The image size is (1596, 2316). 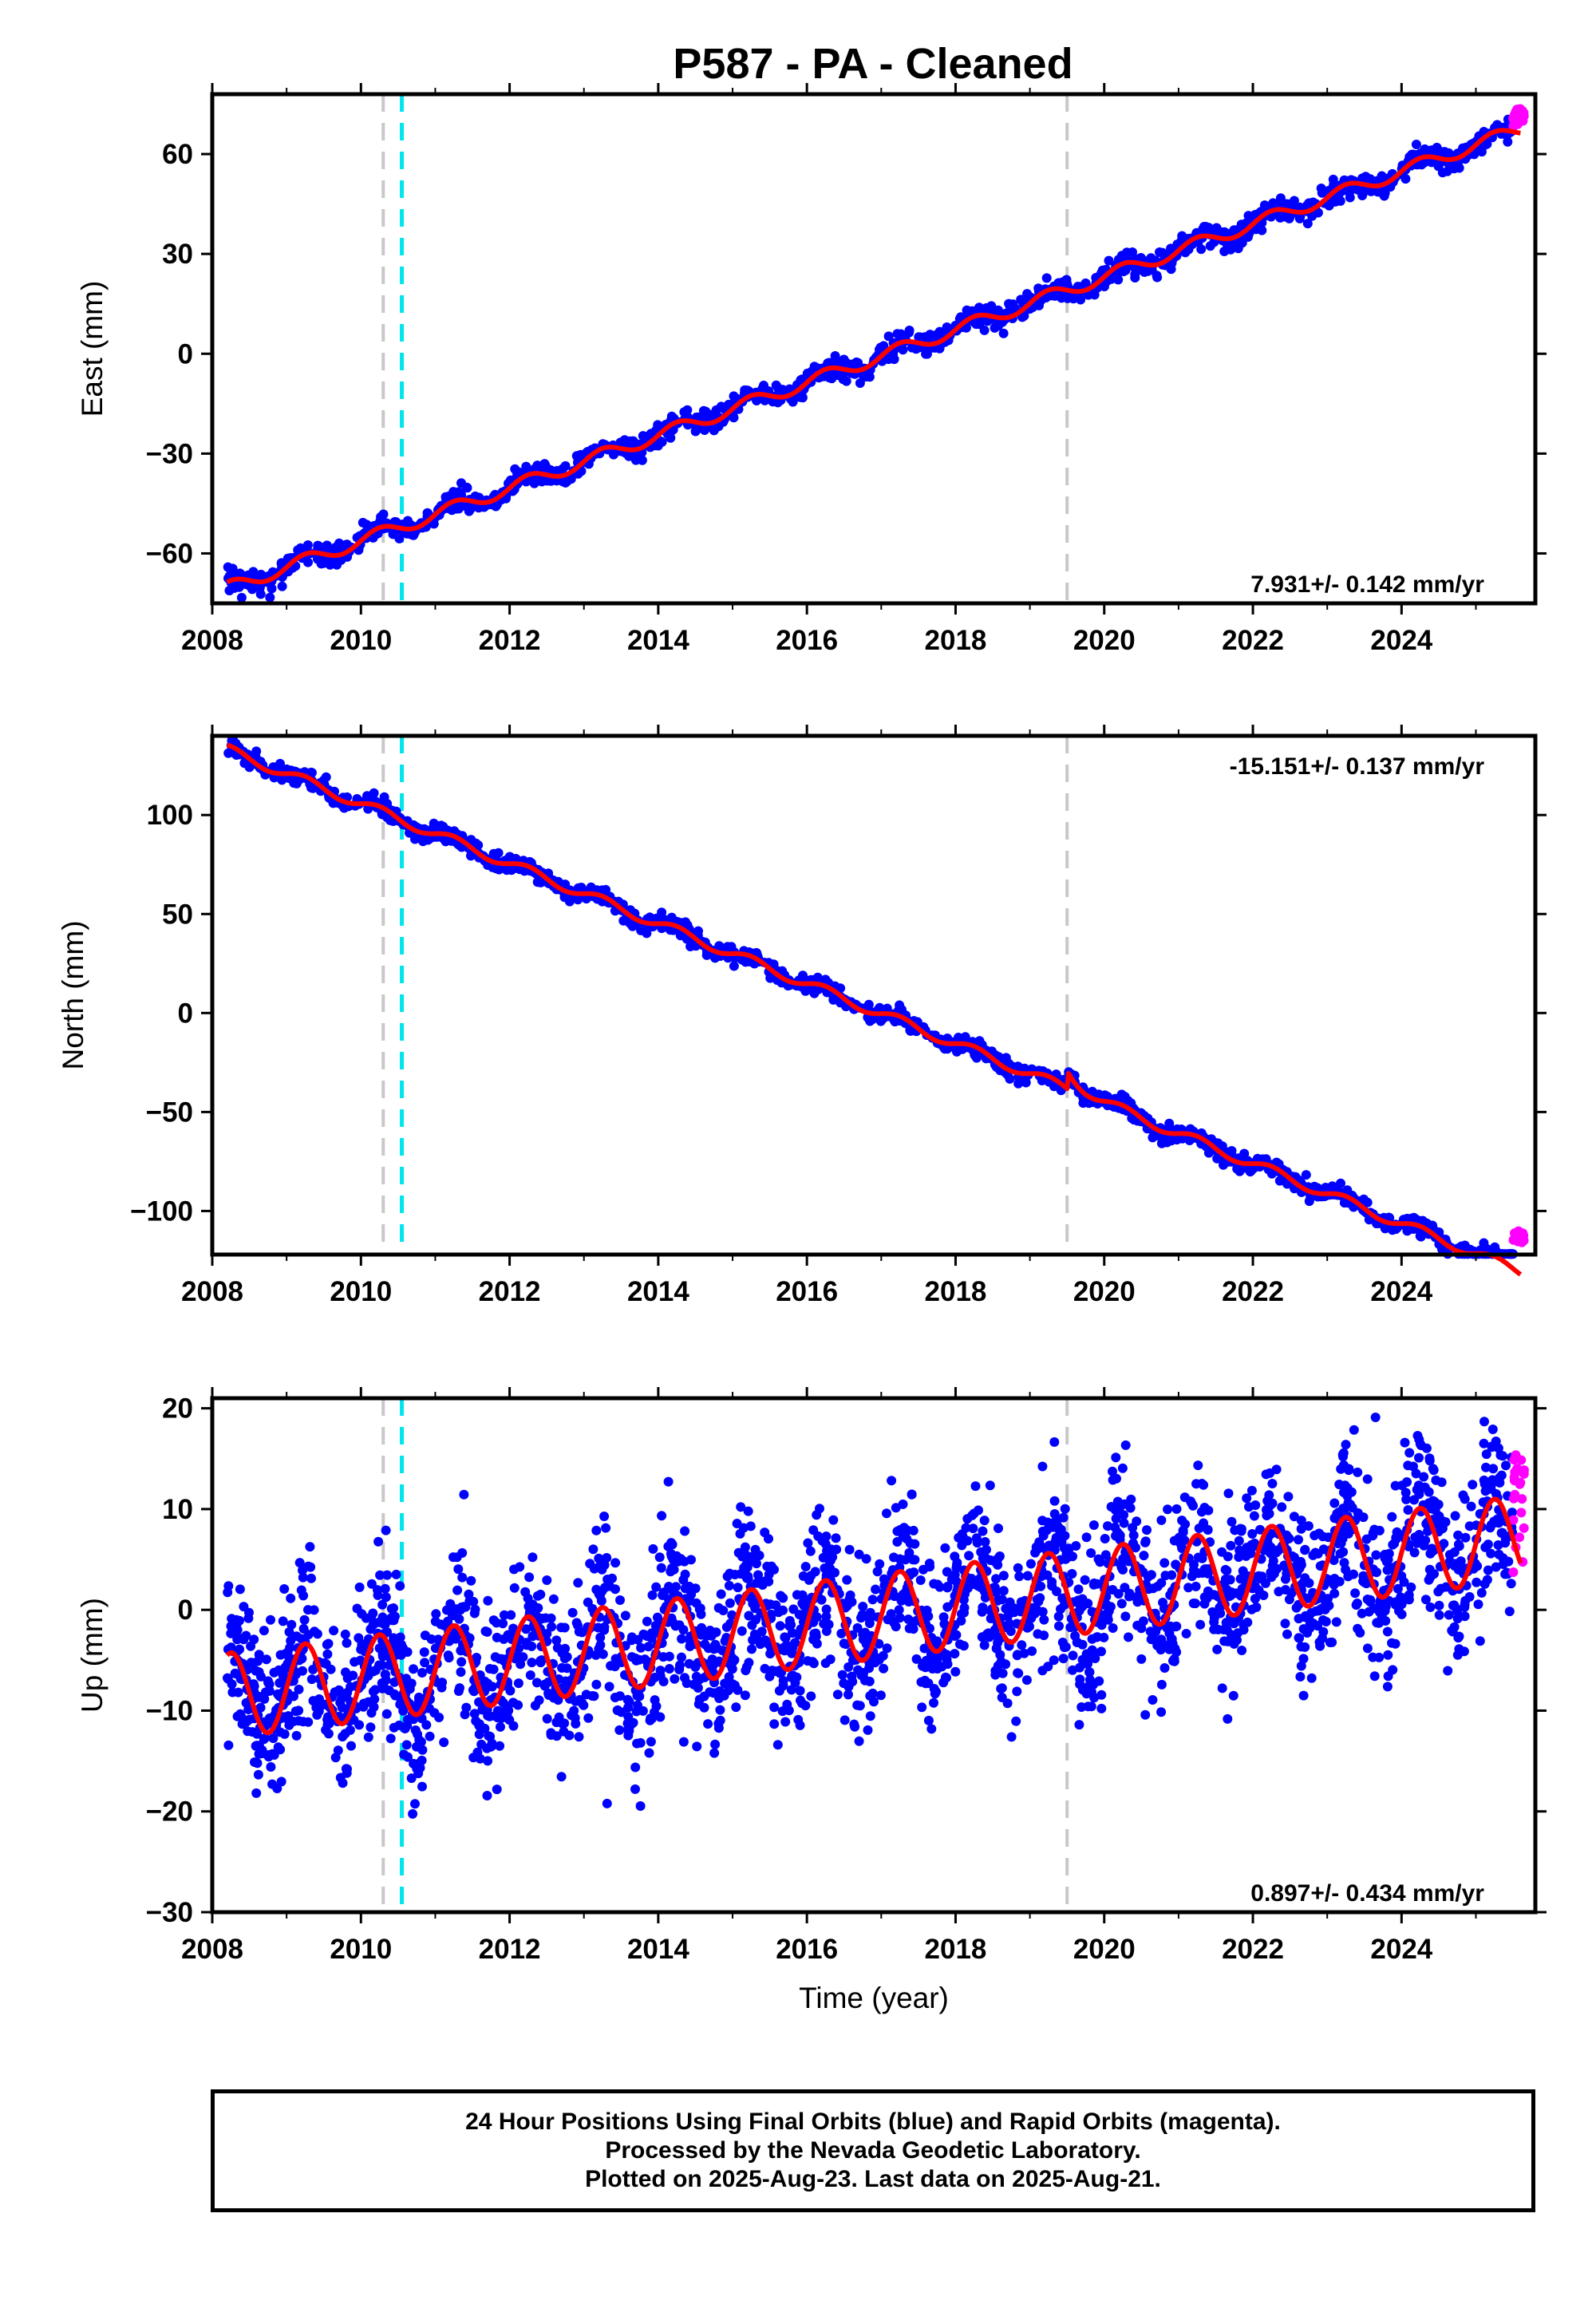 What do you see at coordinates (212, 1291) in the screenshot?
I see `north-xtick-label: 2008` at bounding box center [212, 1291].